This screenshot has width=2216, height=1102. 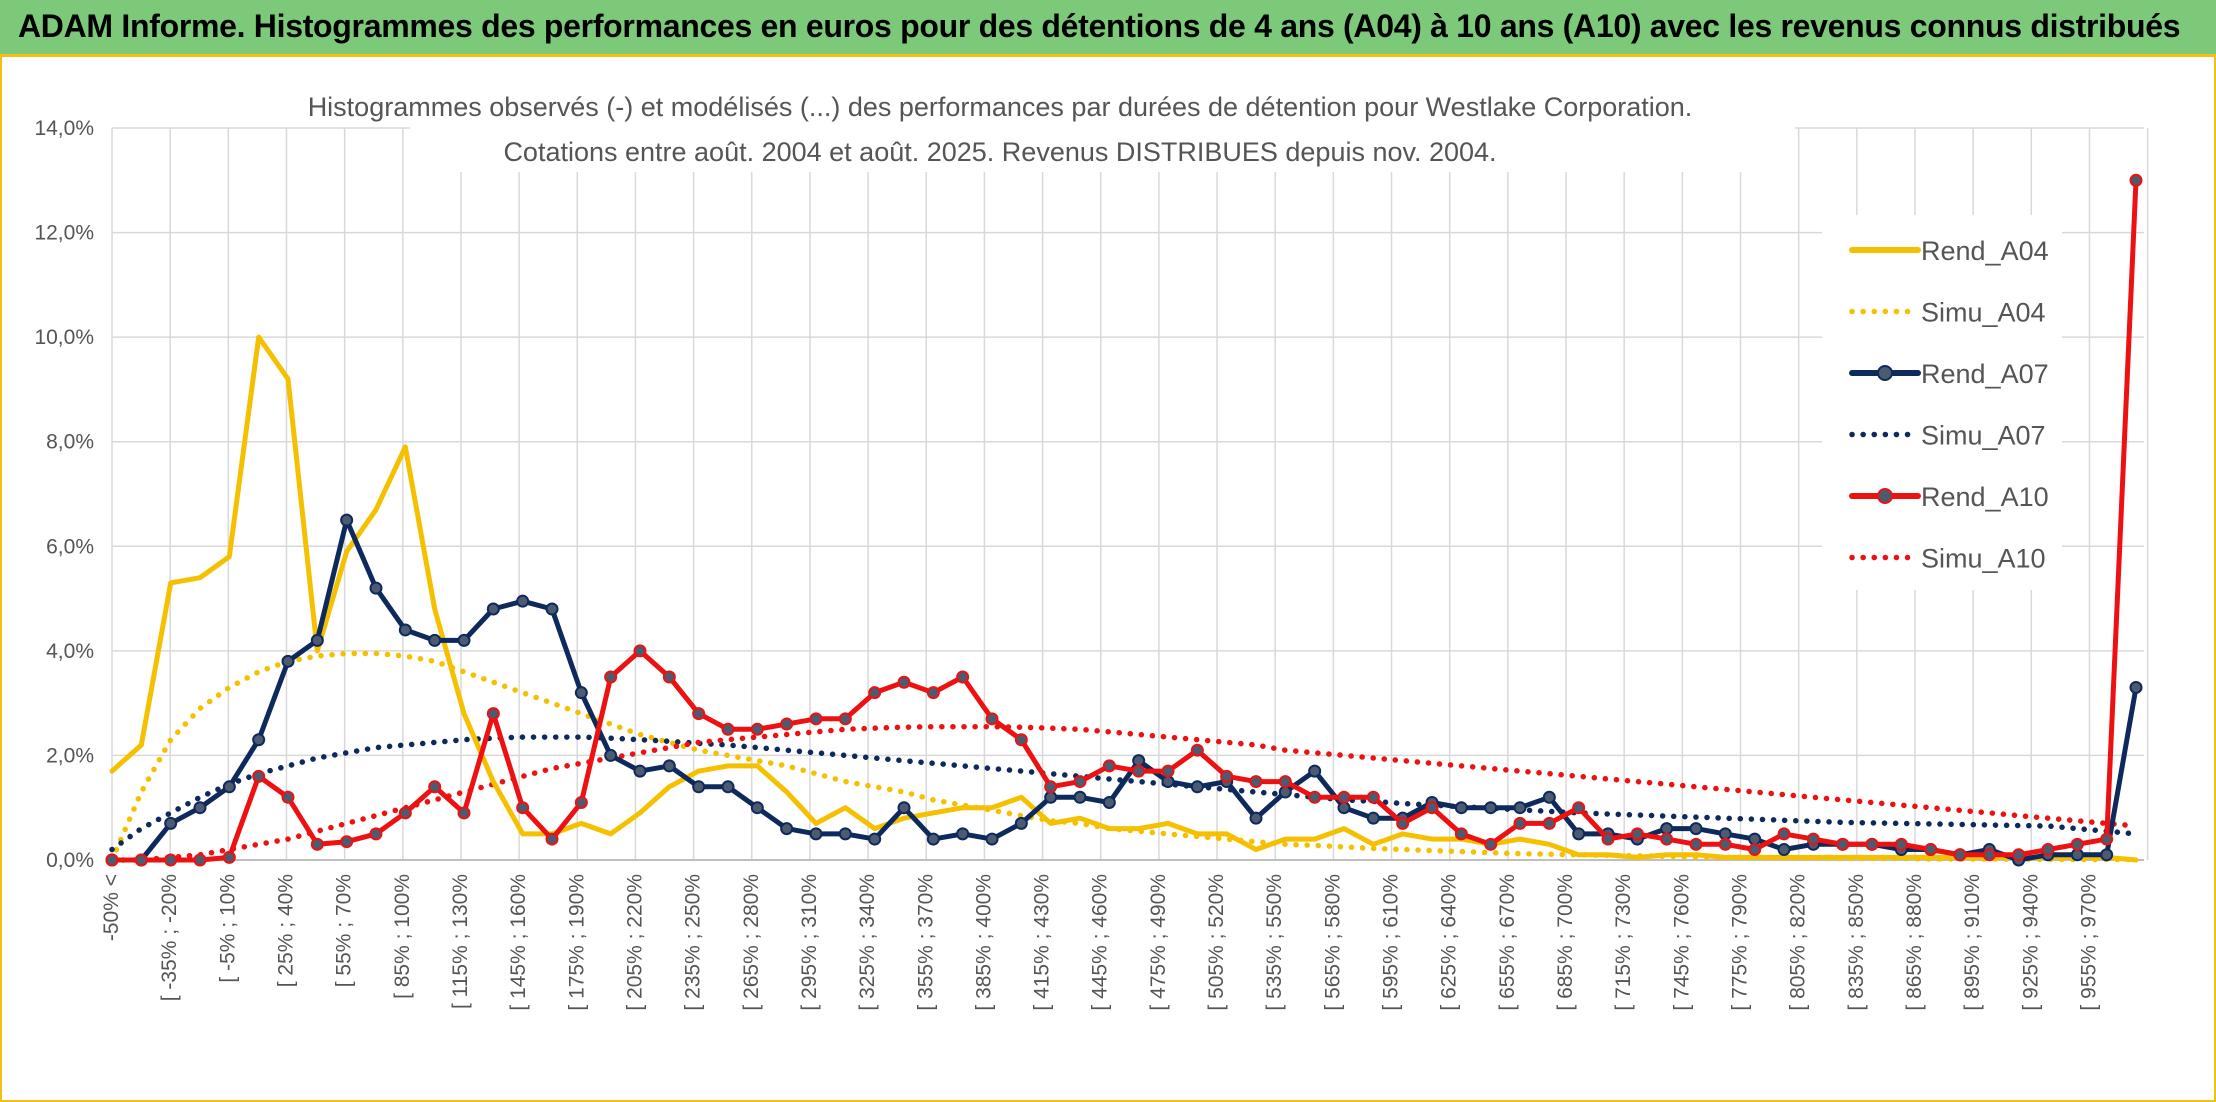 What do you see at coordinates (285, 930) in the screenshot?
I see `x-tick-label: [ 25% ; 40%` at bounding box center [285, 930].